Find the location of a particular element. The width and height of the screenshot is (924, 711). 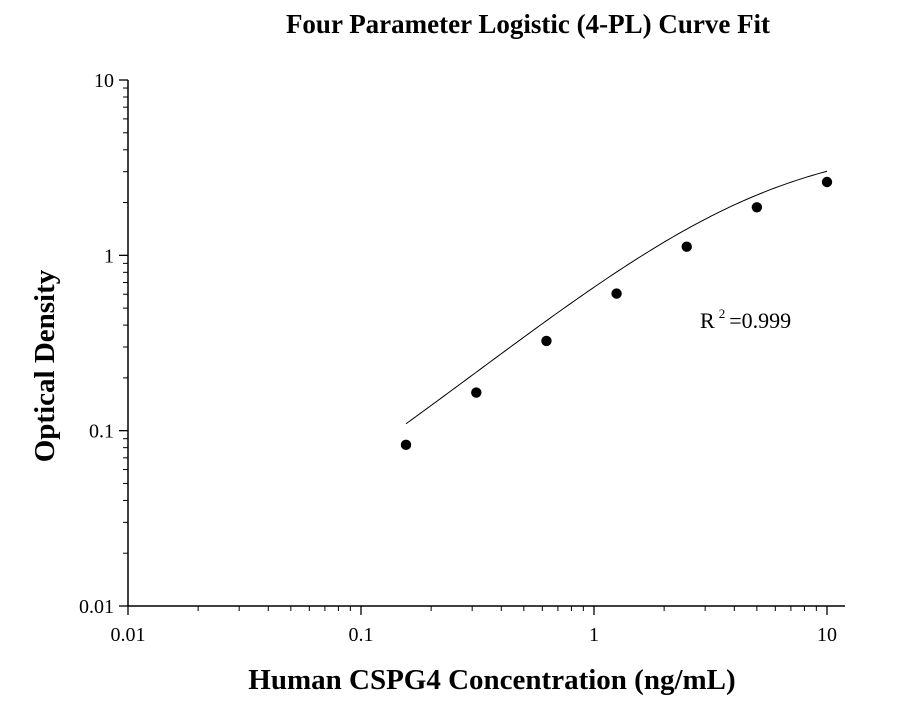

chart-title: Four Parameter Logistic (4-PL) Curve Fit is located at coordinates (528, 24).